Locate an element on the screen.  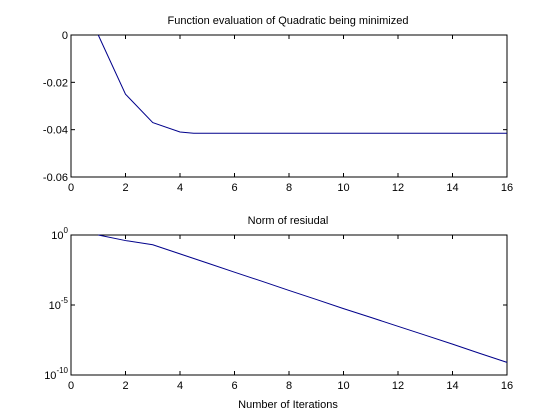
function-evaluation-x-tick-label: 2 is located at coordinates (125, 188).